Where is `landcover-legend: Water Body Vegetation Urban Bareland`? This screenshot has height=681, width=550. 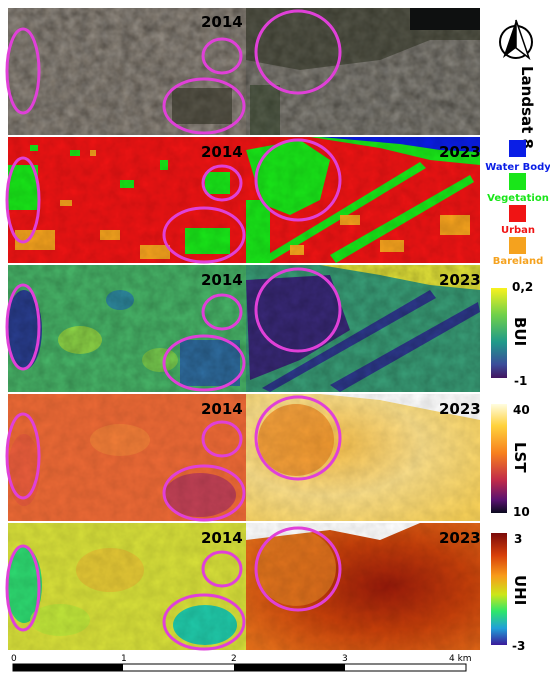
landcover-legend: Water Body Vegetation Urban Bareland is located at coordinates (517, 203).